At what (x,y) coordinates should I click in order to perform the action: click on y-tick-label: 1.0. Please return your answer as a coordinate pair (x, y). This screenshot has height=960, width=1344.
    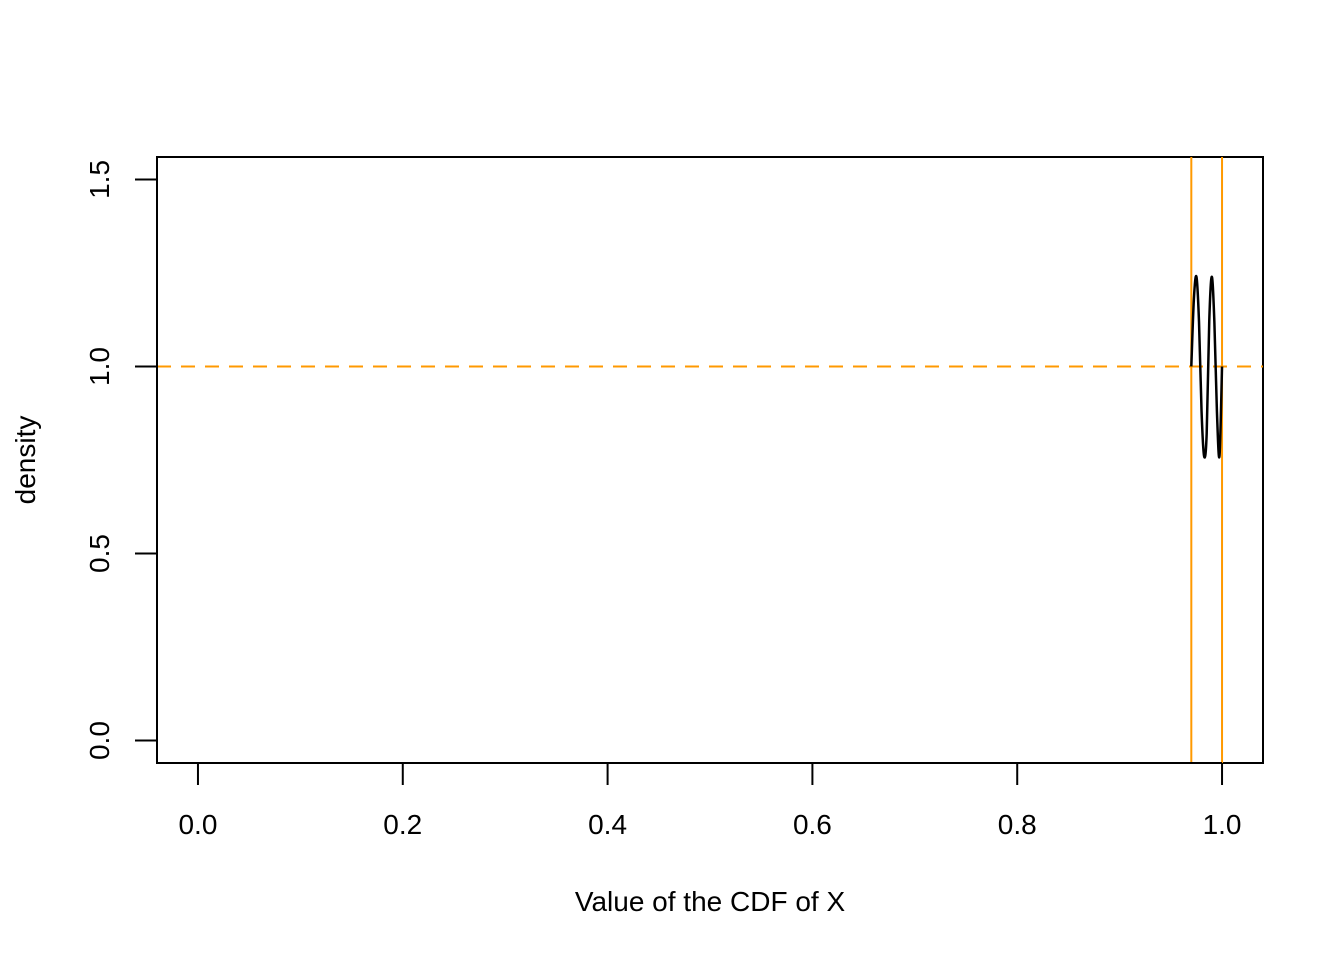
    Looking at the image, I should click on (99, 366).